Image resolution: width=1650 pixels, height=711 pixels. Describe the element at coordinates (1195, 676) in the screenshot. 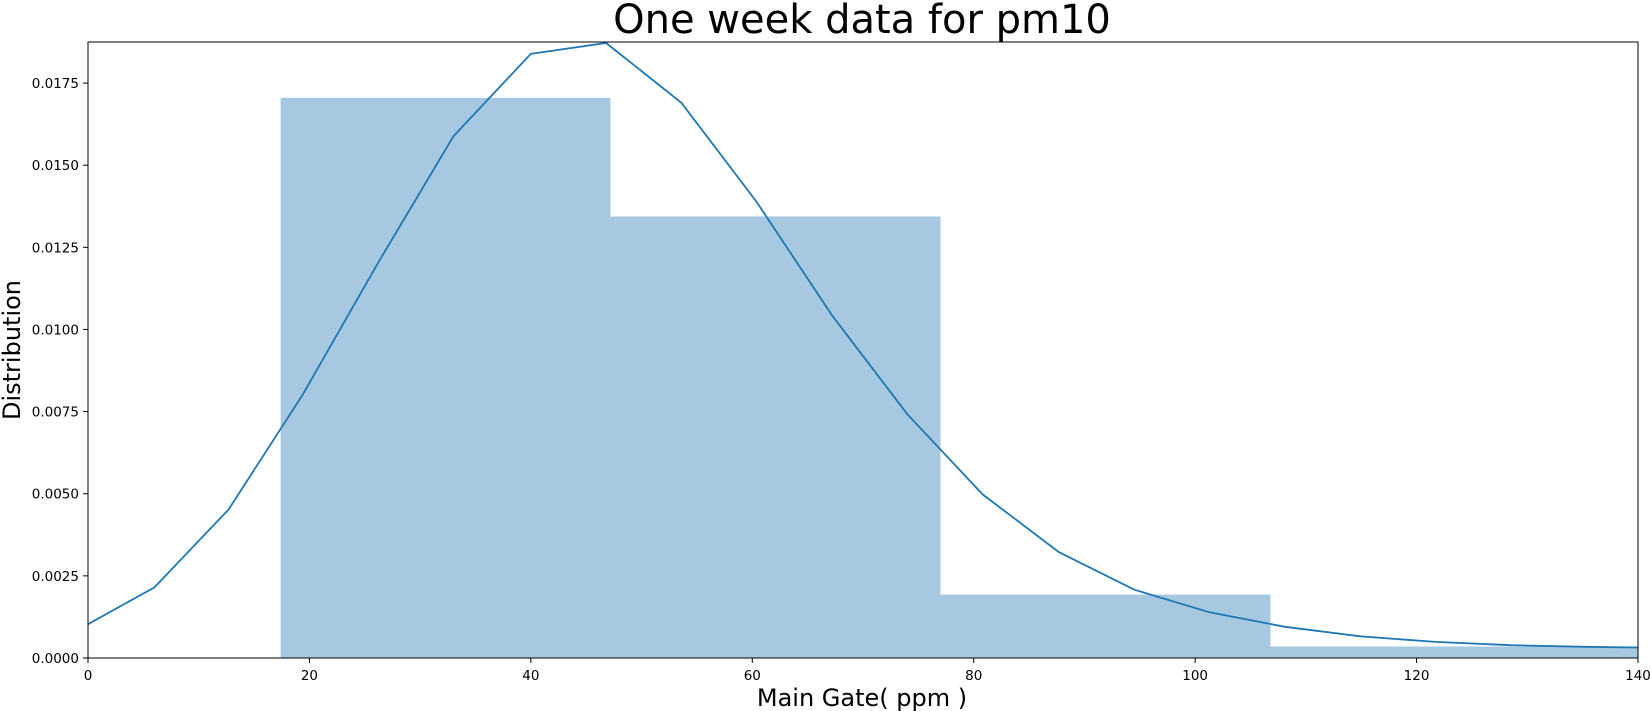

I see `x-tick-label: 100` at that location.